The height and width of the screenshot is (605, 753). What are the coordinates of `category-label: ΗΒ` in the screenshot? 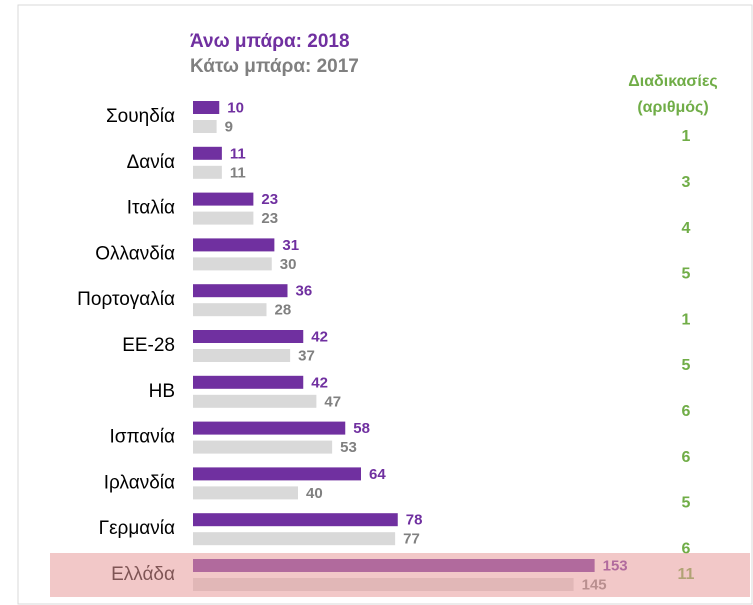 It's located at (162, 391).